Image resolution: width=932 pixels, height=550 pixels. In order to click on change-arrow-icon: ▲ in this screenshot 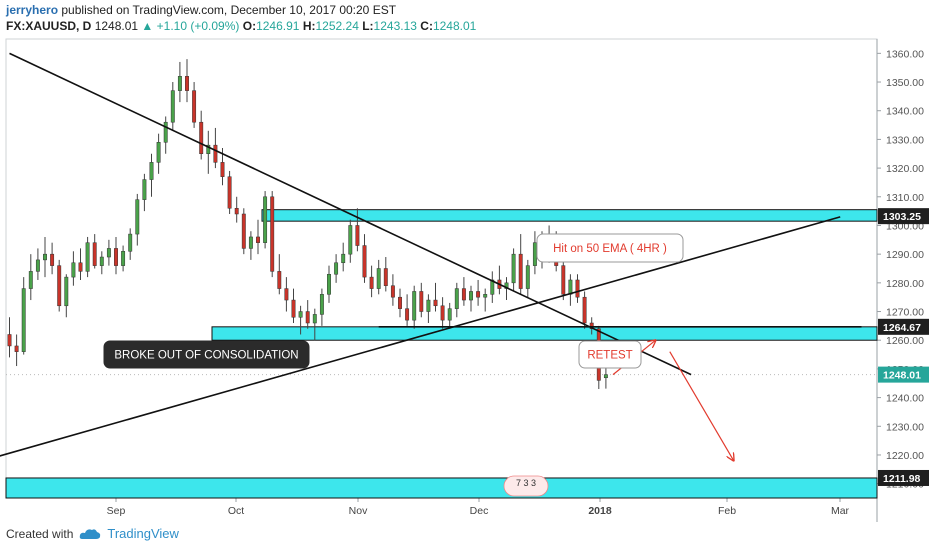, I will do `click(147, 26)`.